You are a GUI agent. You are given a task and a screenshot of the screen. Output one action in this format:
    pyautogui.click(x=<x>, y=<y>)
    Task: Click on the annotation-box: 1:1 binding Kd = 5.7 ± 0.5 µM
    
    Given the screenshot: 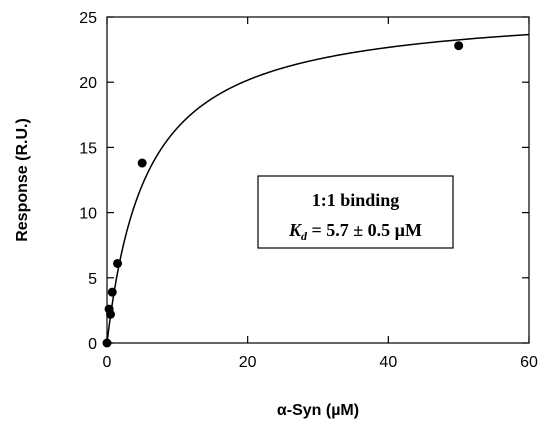 What is the action you would take?
    pyautogui.click(x=355, y=212)
    